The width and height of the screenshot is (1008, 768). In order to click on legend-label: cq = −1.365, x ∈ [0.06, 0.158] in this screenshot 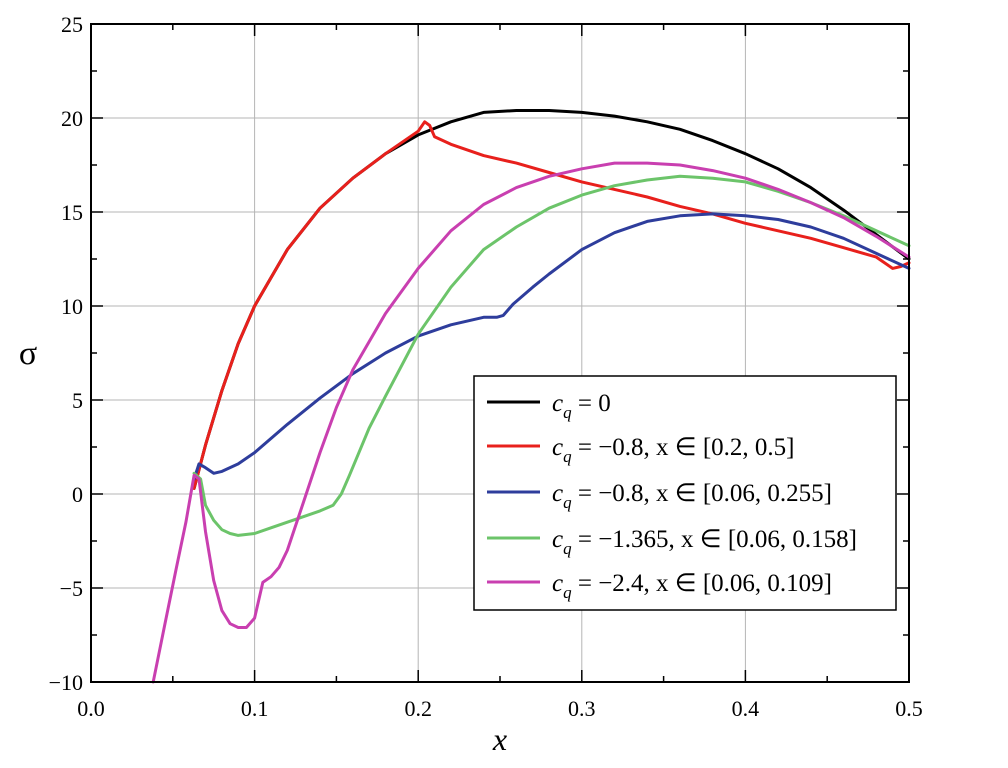, I will do `click(704, 542)`.